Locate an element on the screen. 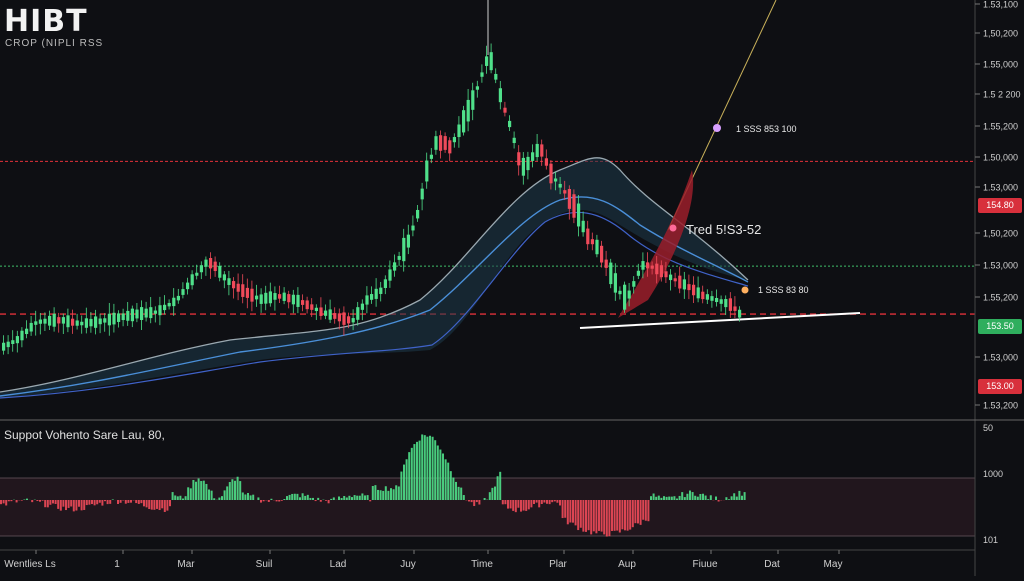 The image size is (1024, 581). indicator-label: Suppot Vohento Sare Lau, 80, is located at coordinates (84, 435).